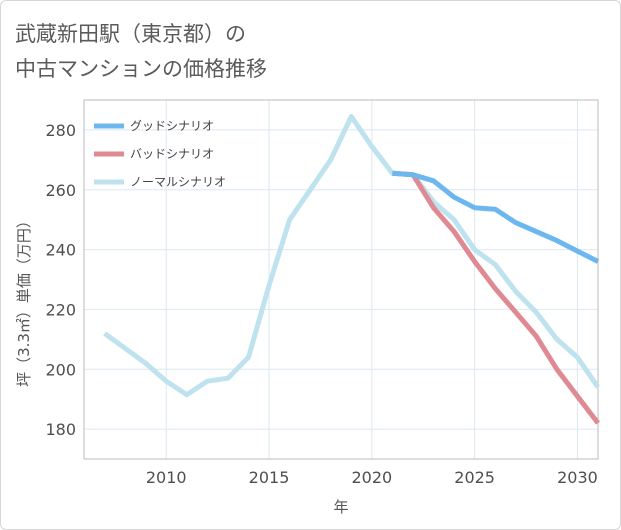  Describe the element at coordinates (577, 477) in the screenshot. I see `x-tick-2030: 2030` at that location.